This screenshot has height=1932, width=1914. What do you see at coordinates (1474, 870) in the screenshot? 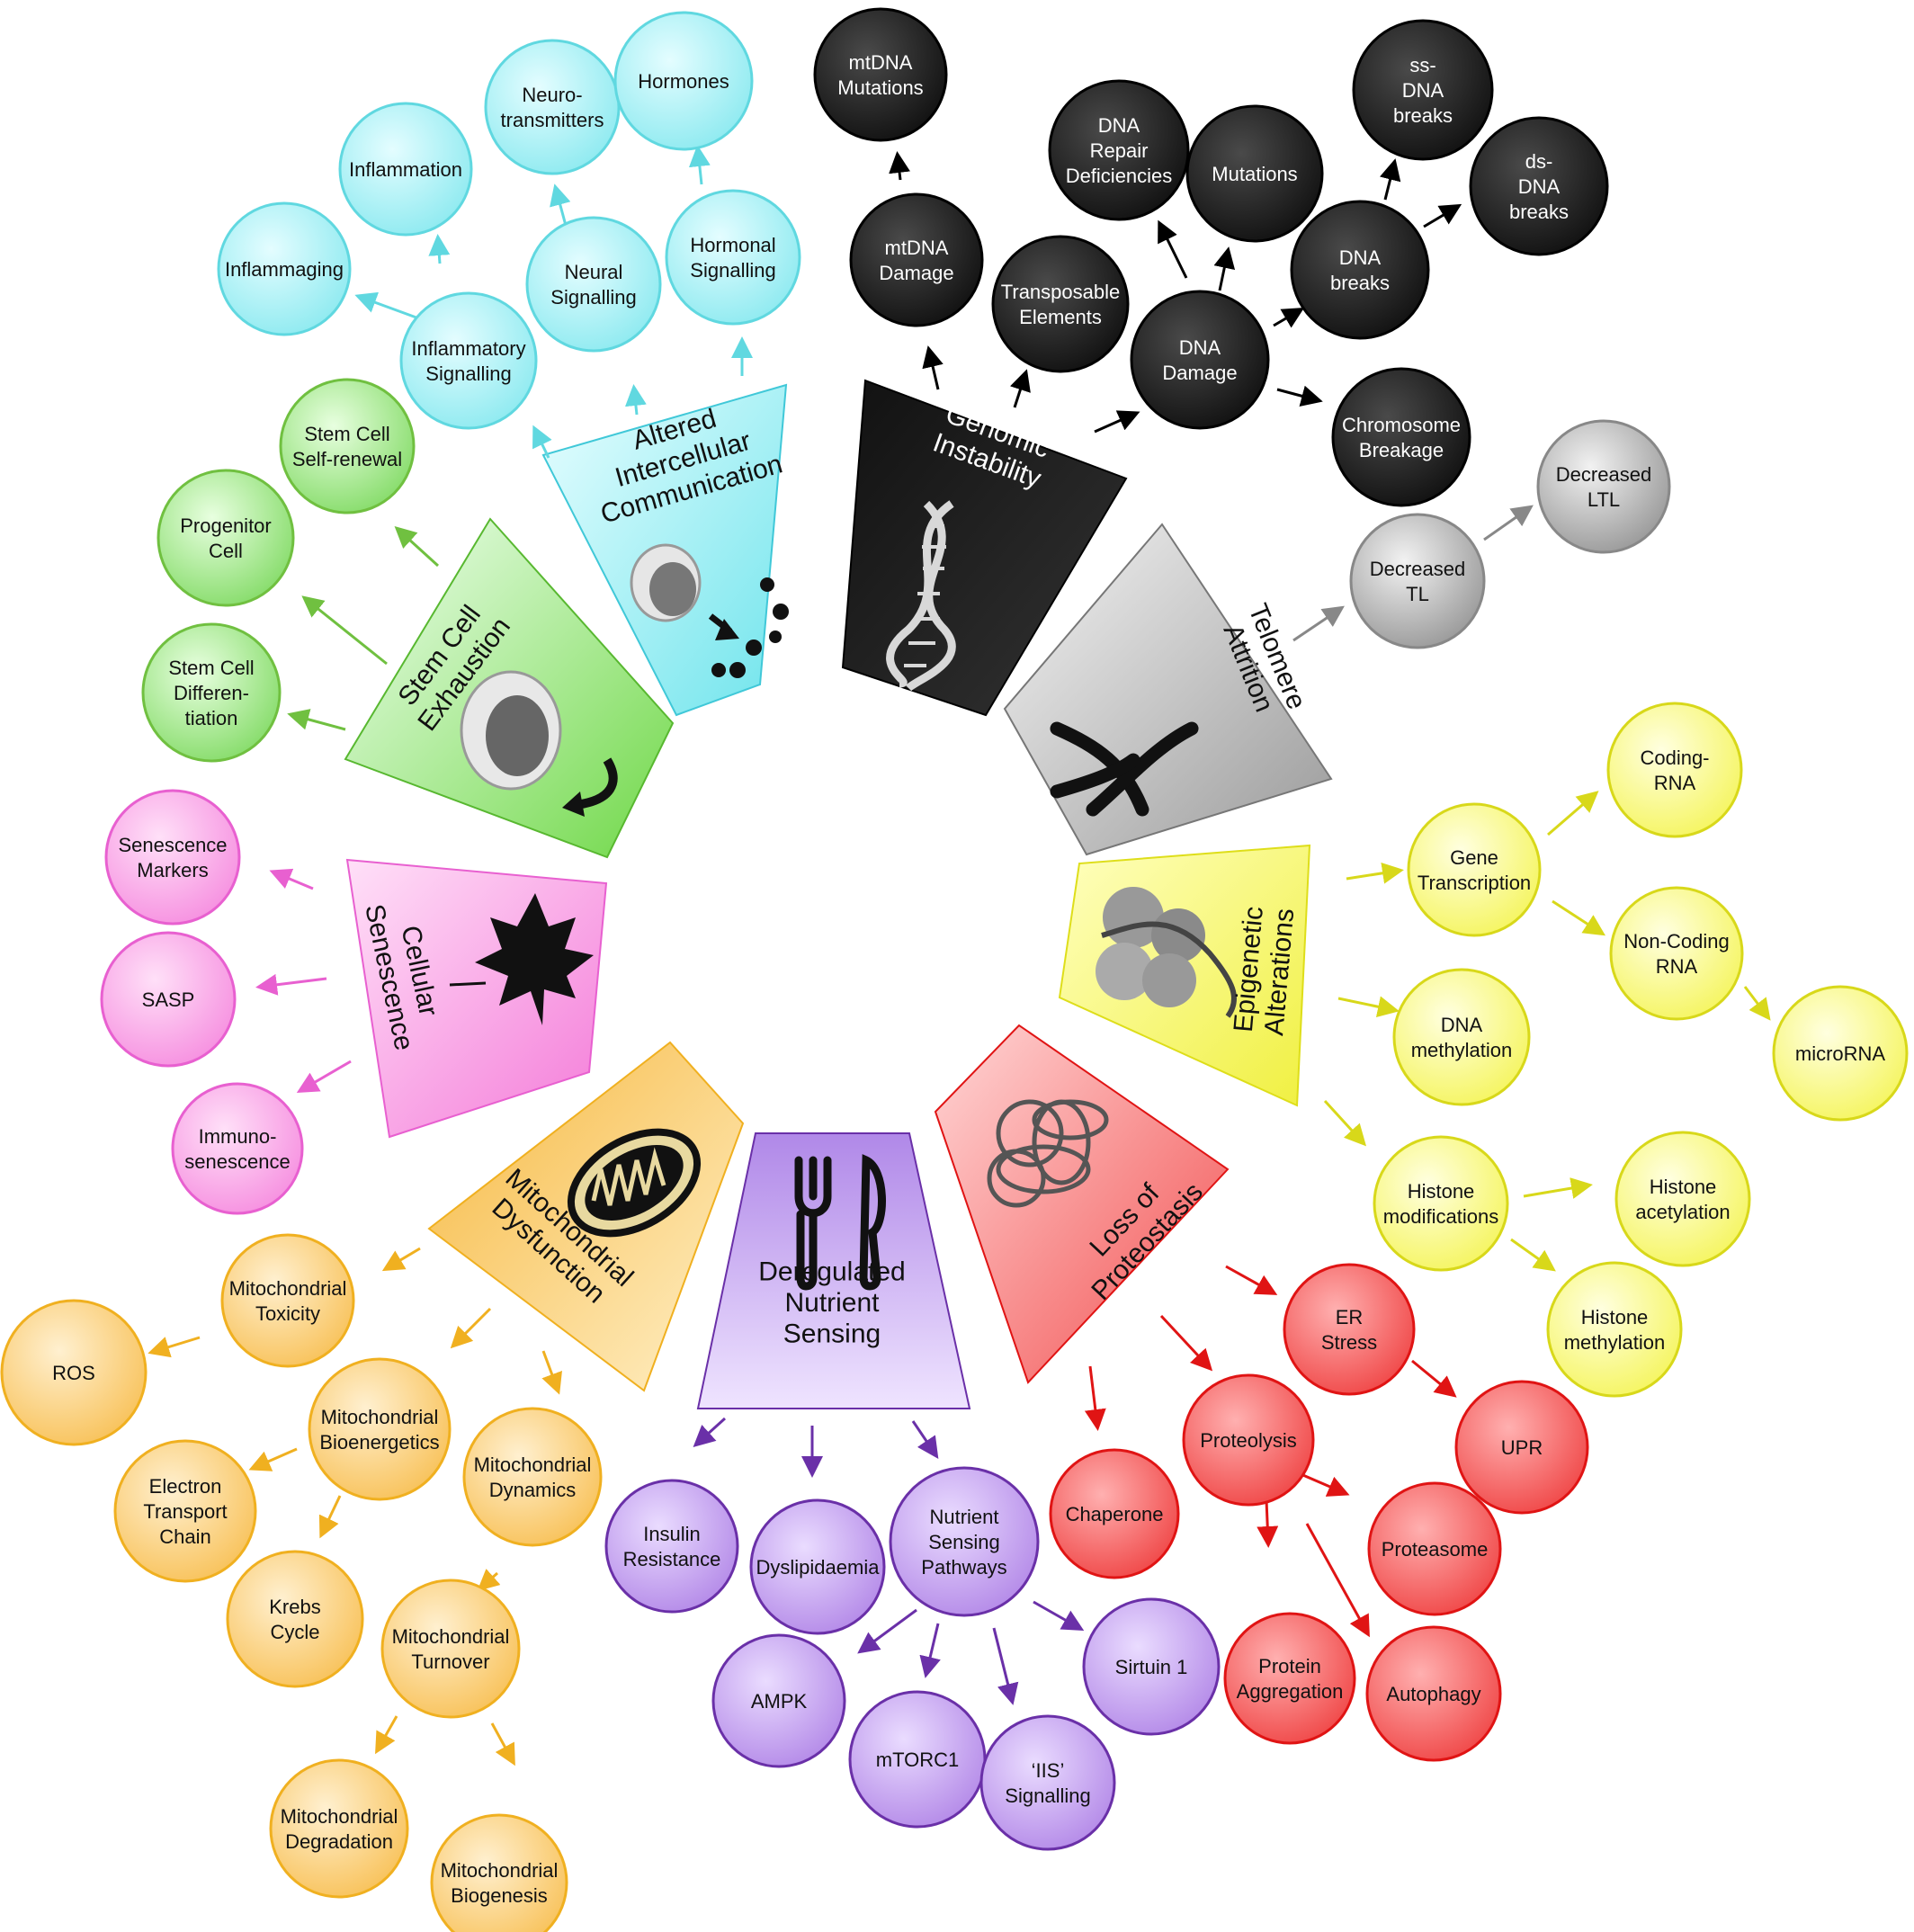
I see `node-label: Gene Transcription` at bounding box center [1474, 870].